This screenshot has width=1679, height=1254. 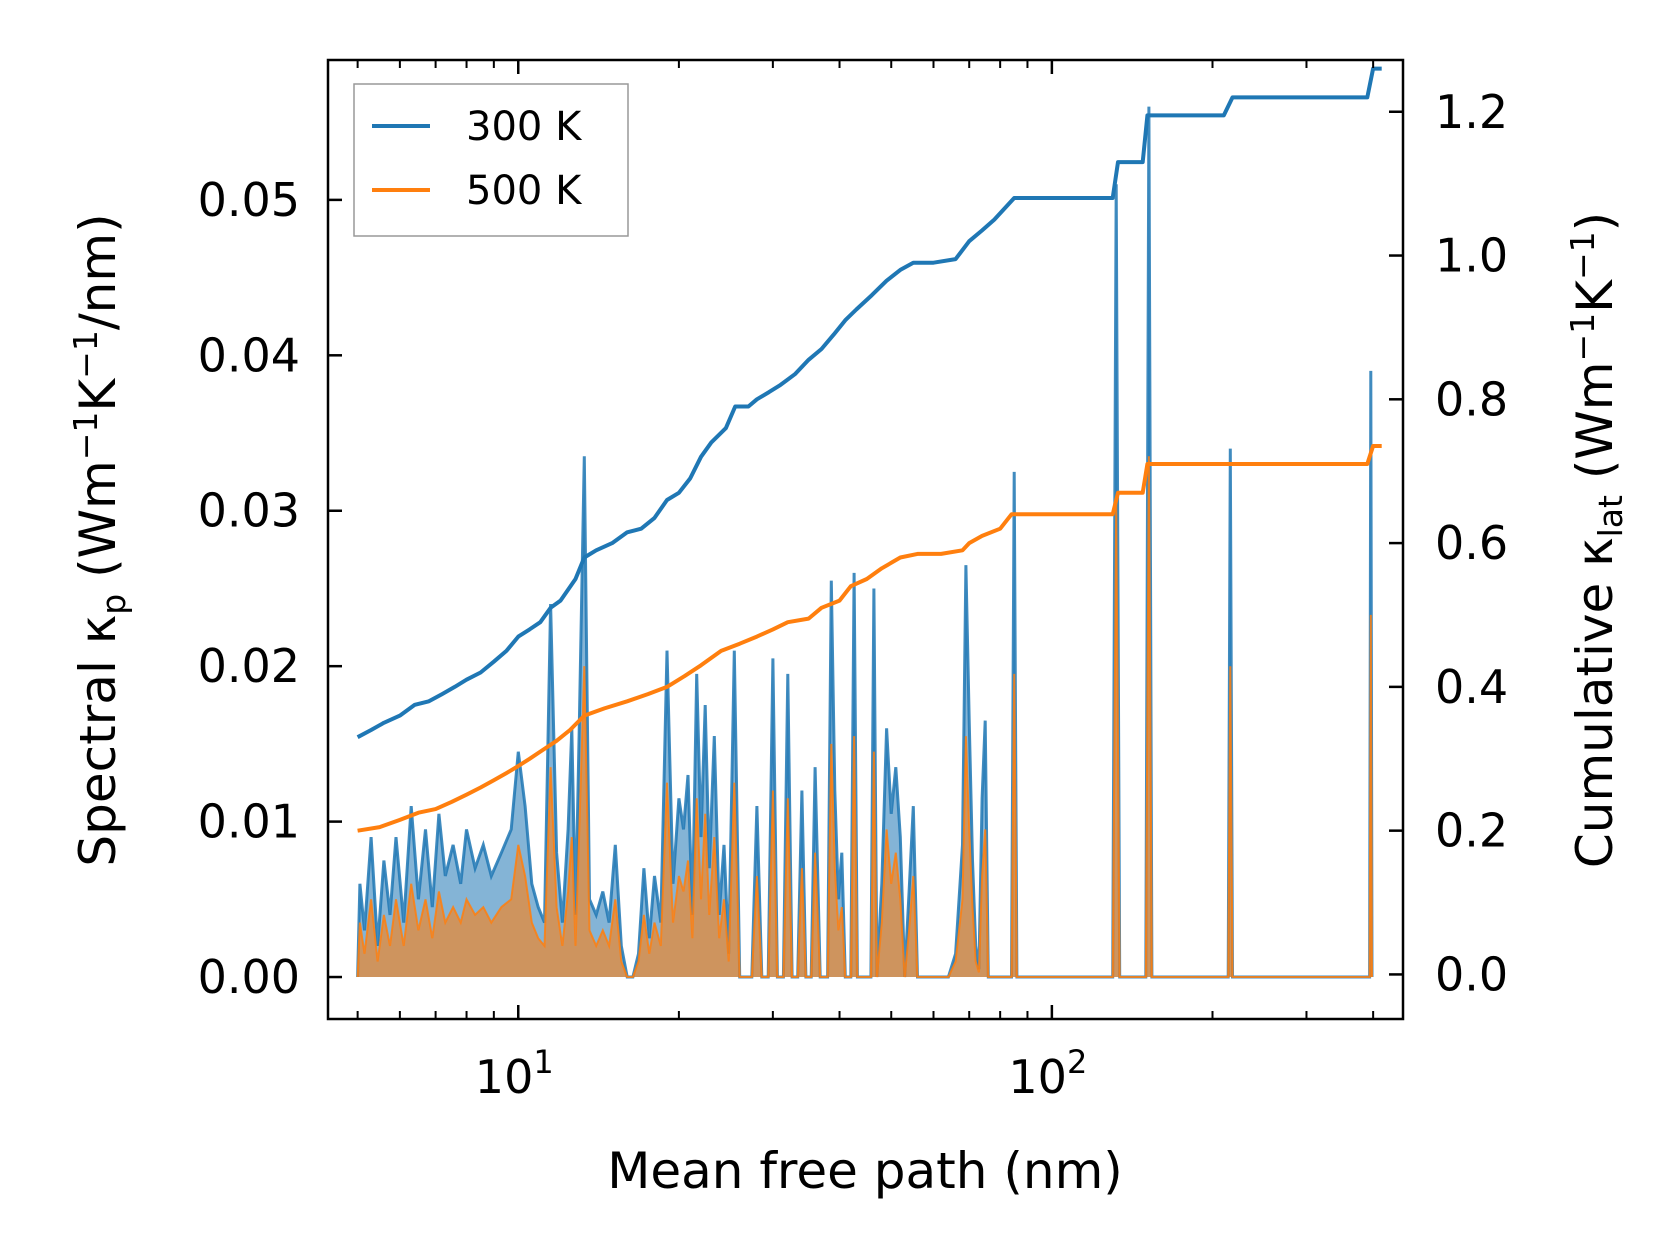 I want to click on left-label-unit-close: /nm), so click(x=98, y=271).